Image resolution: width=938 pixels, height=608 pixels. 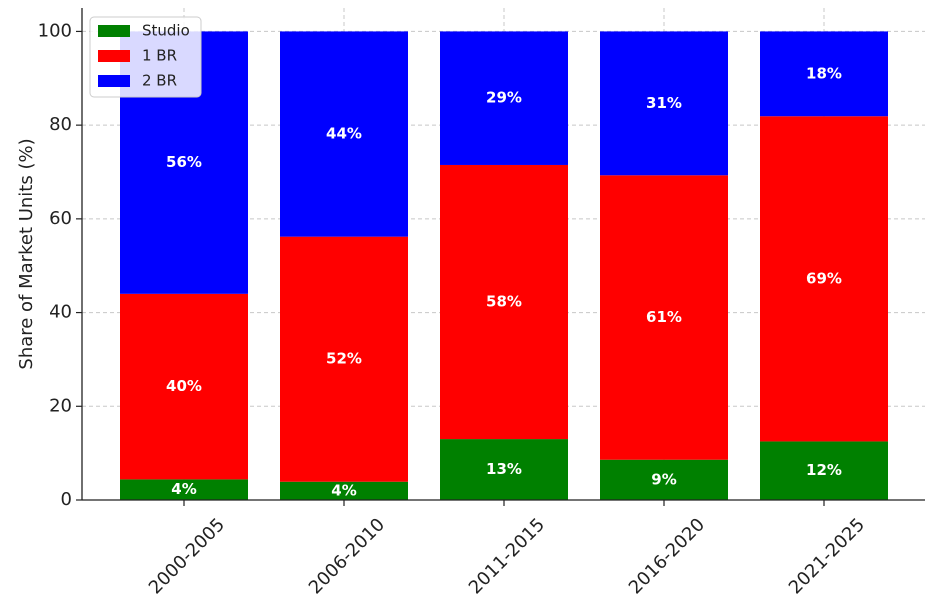 I want to click on bar-data-label: 52%, so click(x=344, y=359).